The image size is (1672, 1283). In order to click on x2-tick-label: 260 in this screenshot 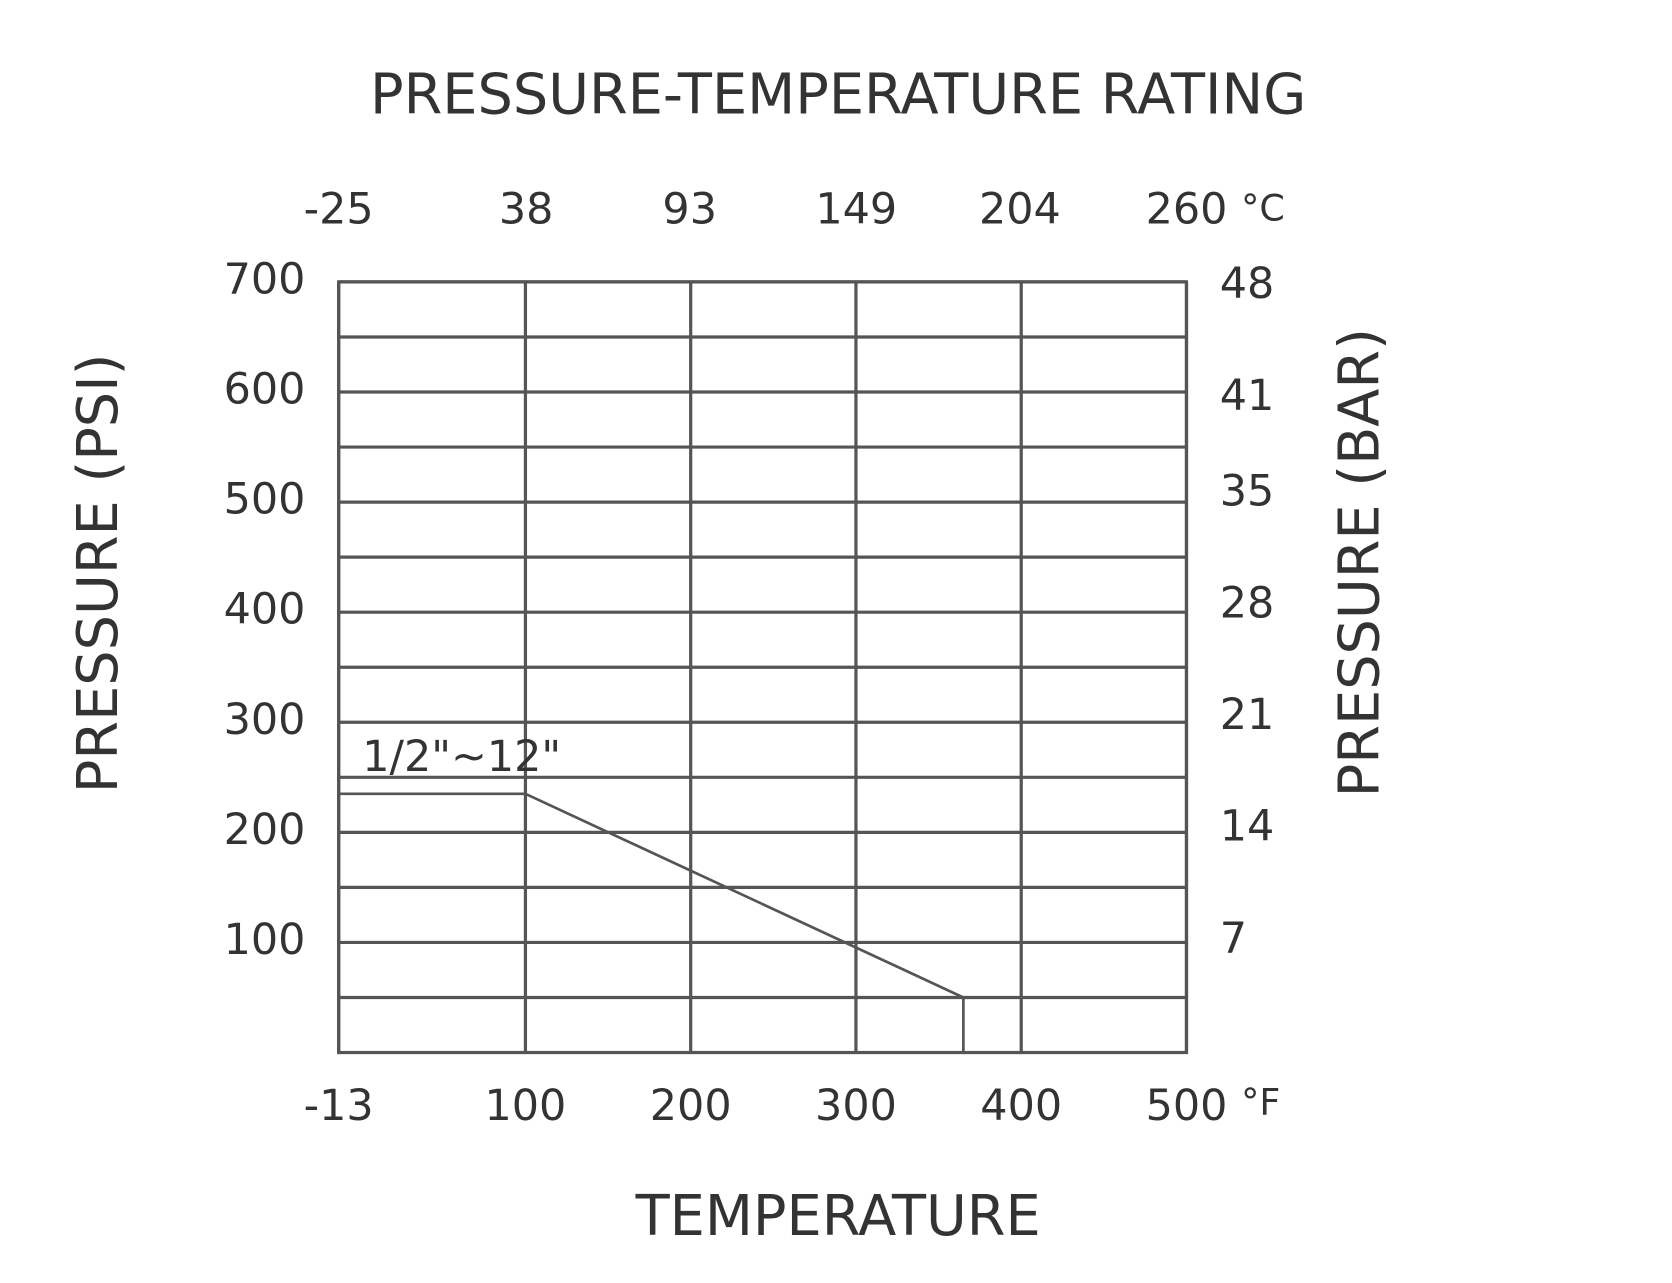, I will do `click(1187, 210)`.